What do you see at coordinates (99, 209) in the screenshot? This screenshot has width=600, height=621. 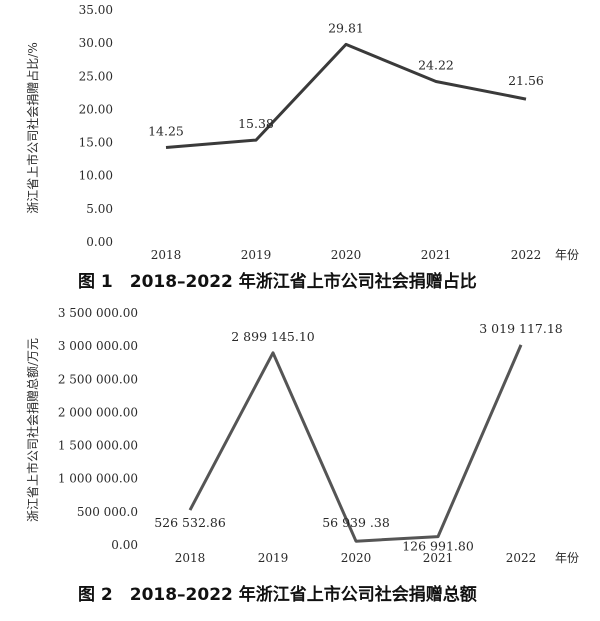 I see `y-tick-label: 5.00` at bounding box center [99, 209].